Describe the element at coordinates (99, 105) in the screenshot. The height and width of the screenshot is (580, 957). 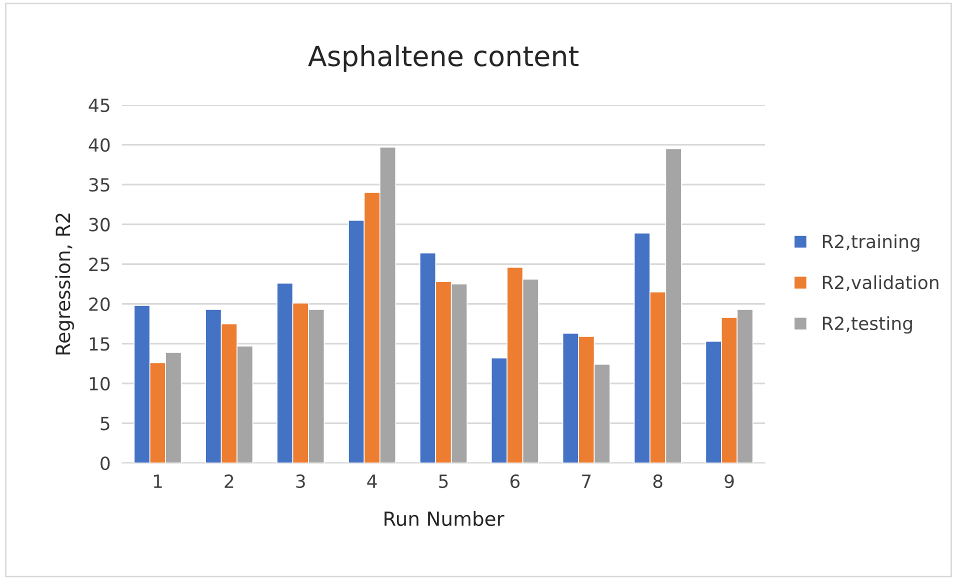
I see `y-tick-label: 45` at that location.